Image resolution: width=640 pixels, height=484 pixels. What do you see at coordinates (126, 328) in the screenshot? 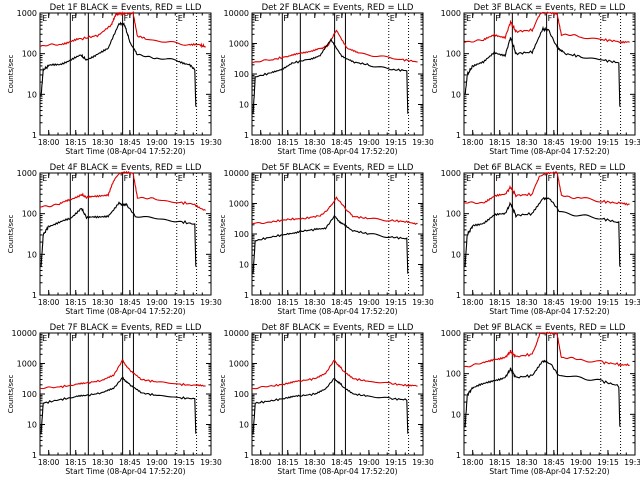
I see `chart-title: Det 7F BLACK = Events, RED = LLD` at bounding box center [126, 328].